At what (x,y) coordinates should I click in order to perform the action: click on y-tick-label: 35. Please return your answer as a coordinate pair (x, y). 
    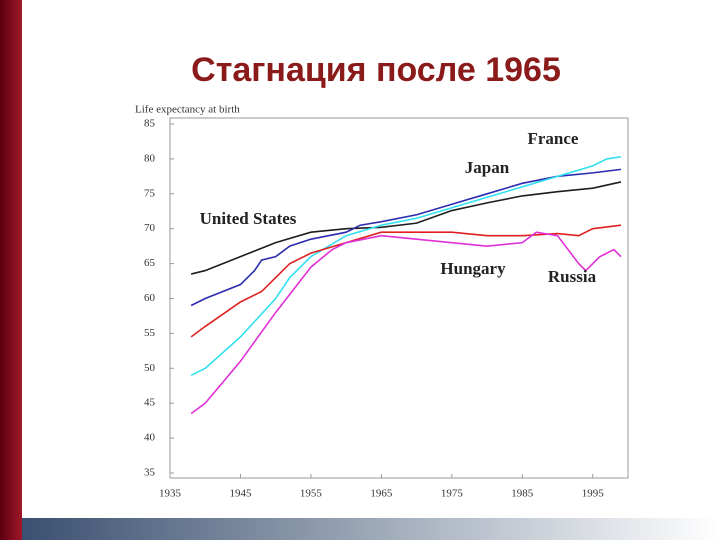
    Looking at the image, I should click on (150, 473).